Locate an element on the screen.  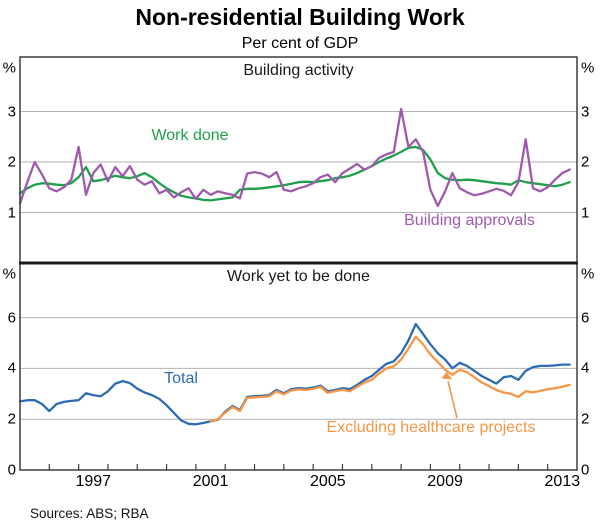
excluding-healthcare-arrow-shaft is located at coordinates (452, 399).